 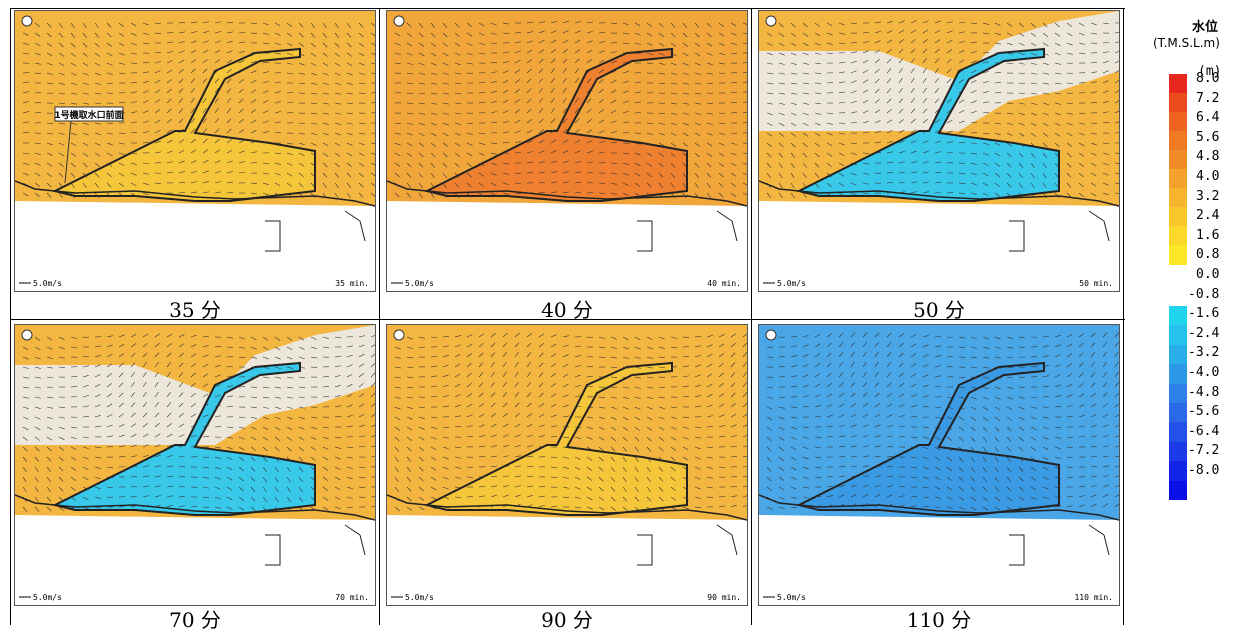 What do you see at coordinates (1207, 117) in the screenshot?
I see `legend-tick-label: 6.4` at bounding box center [1207, 117].